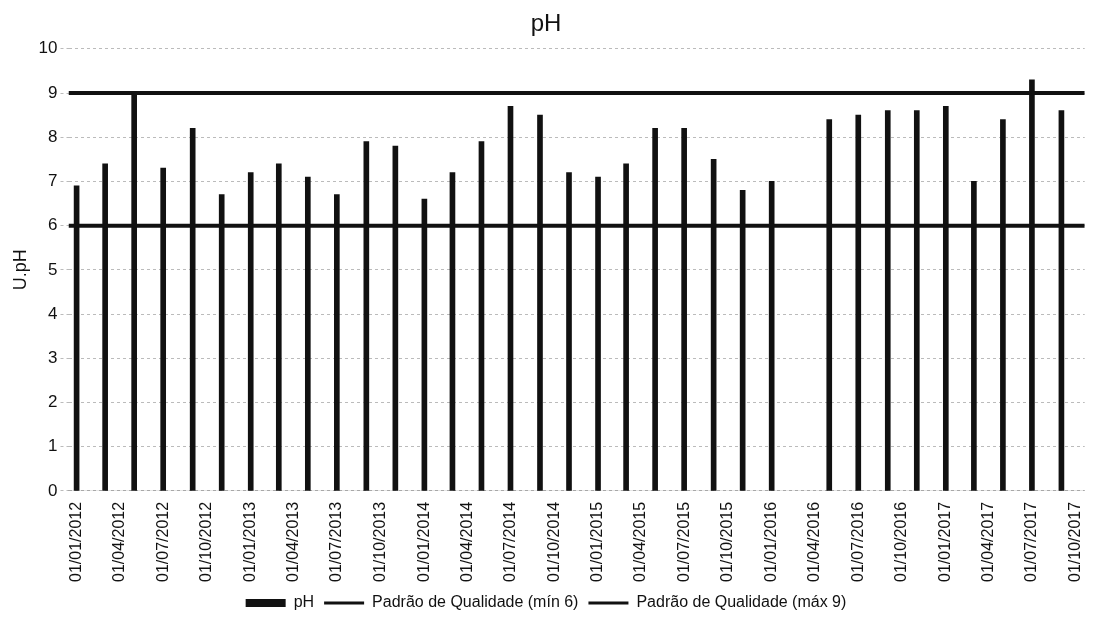 The image size is (1098, 621). Describe the element at coordinates (509, 541) in the screenshot. I see `x-tick-label: 01/07/2014` at that location.